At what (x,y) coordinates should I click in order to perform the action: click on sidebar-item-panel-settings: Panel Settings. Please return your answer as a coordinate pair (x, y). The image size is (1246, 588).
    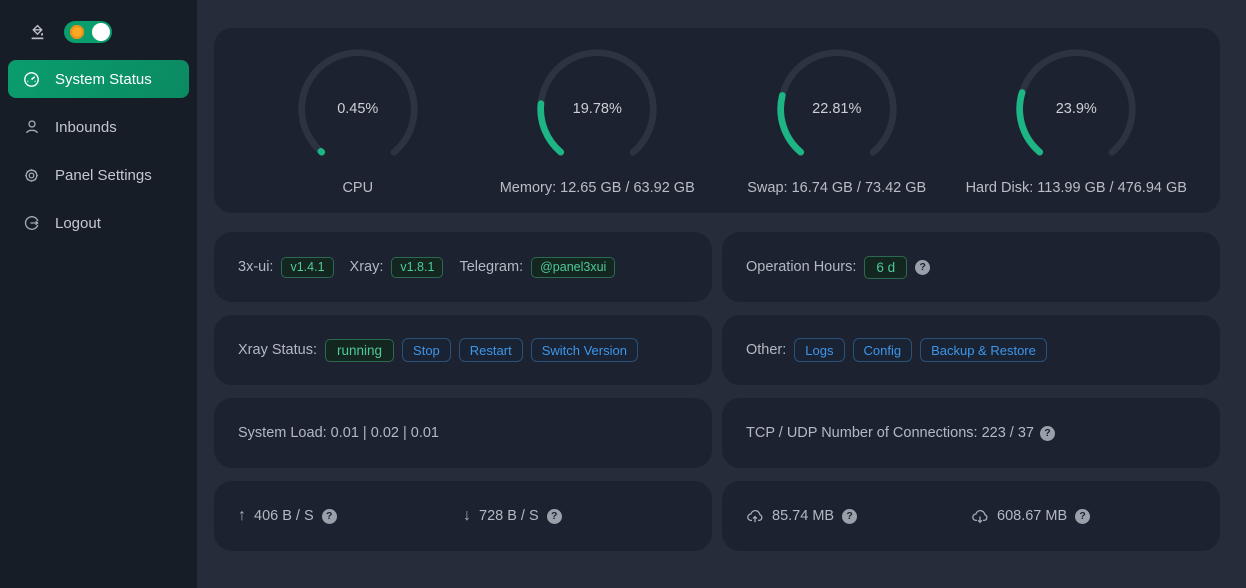
    Looking at the image, I should click on (98, 175).